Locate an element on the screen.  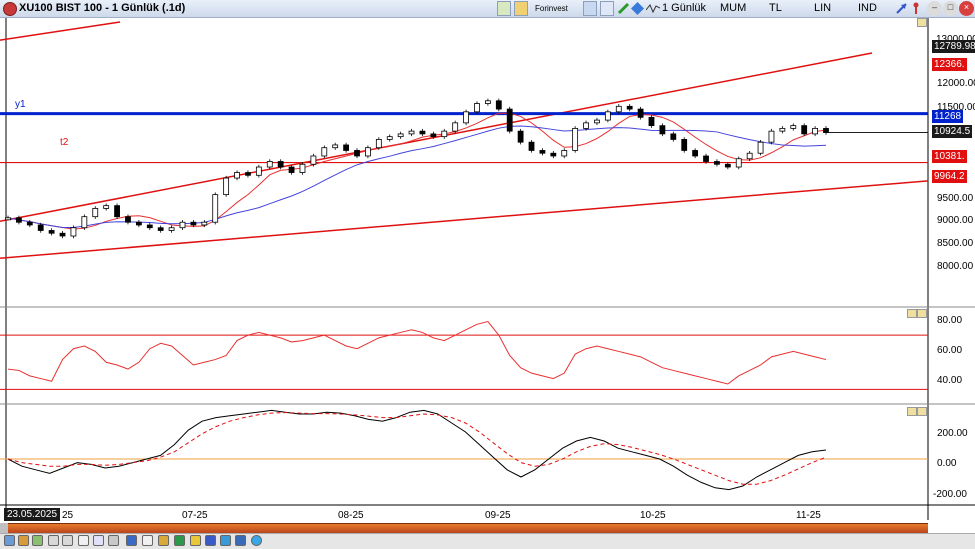
date-label-5: 11-25 is located at coordinates (808, 515).